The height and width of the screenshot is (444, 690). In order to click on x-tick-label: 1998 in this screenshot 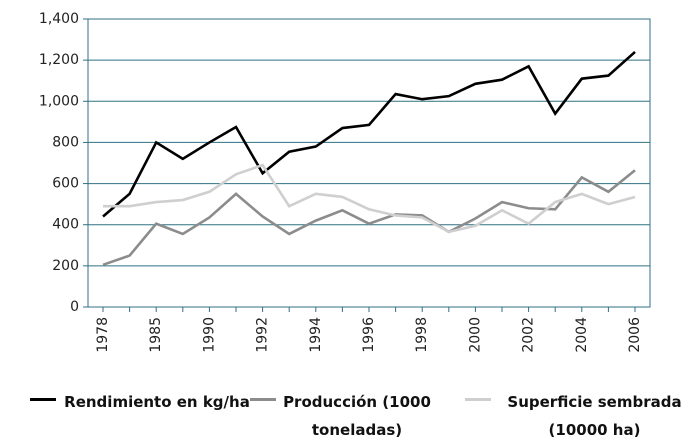, I will do `click(422, 335)`.